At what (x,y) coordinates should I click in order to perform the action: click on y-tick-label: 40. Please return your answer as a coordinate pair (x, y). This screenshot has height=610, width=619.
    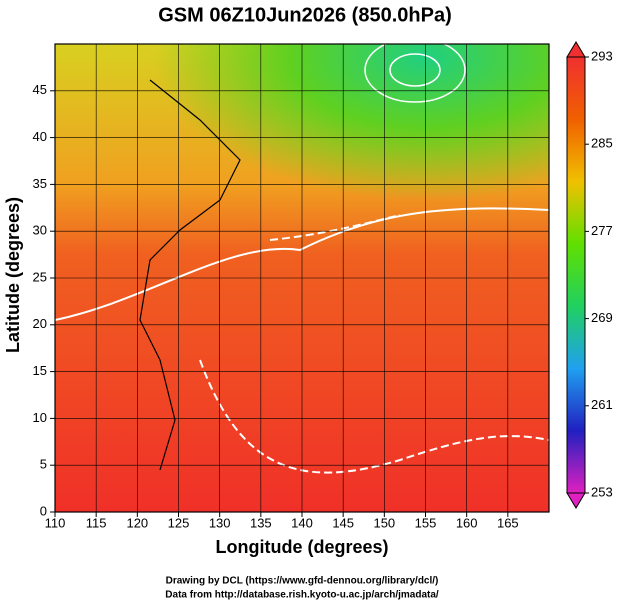
    Looking at the image, I should click on (40, 136).